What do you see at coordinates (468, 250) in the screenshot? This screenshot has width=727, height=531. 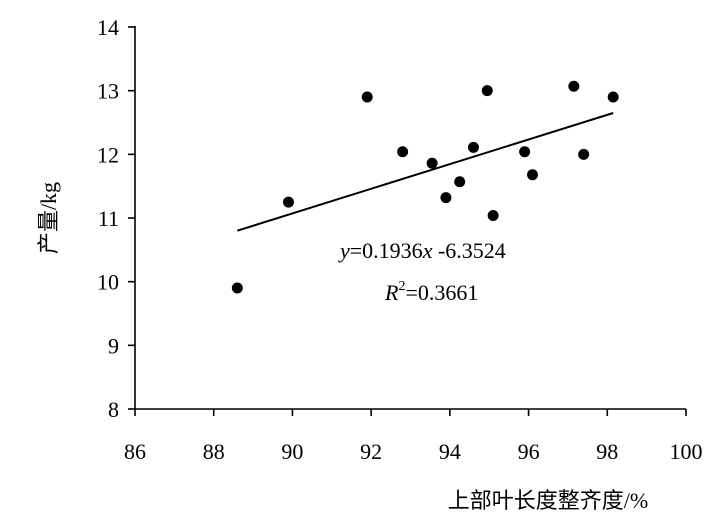 I see `equation-intercept: -6.3524` at bounding box center [468, 250].